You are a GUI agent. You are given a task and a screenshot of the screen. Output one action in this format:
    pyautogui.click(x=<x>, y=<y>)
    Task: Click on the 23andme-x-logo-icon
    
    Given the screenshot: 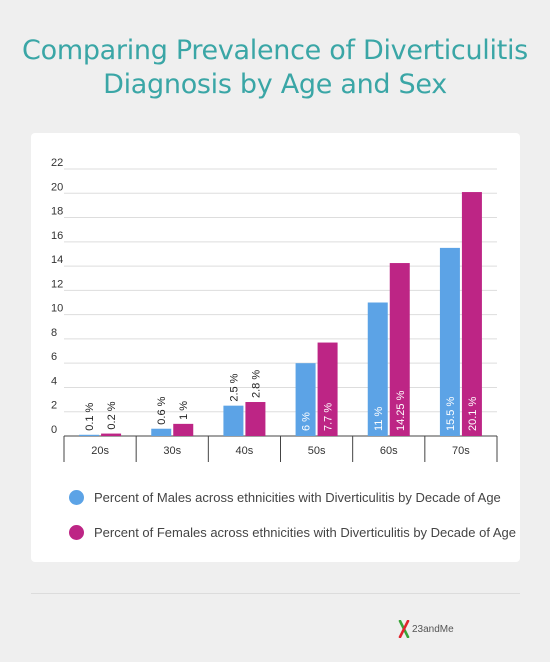 What is the action you would take?
    pyautogui.click(x=404, y=629)
    